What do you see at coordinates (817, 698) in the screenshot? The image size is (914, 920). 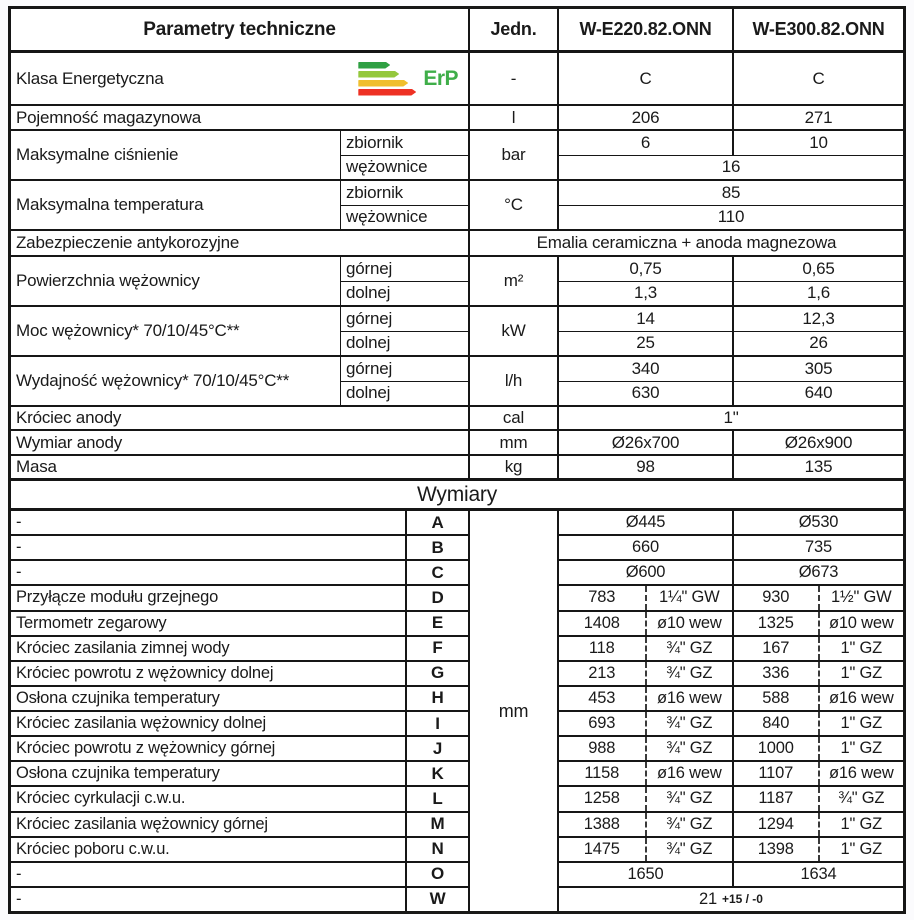 I see `dim-model2-pair: 588 ø16 wew` at bounding box center [817, 698].